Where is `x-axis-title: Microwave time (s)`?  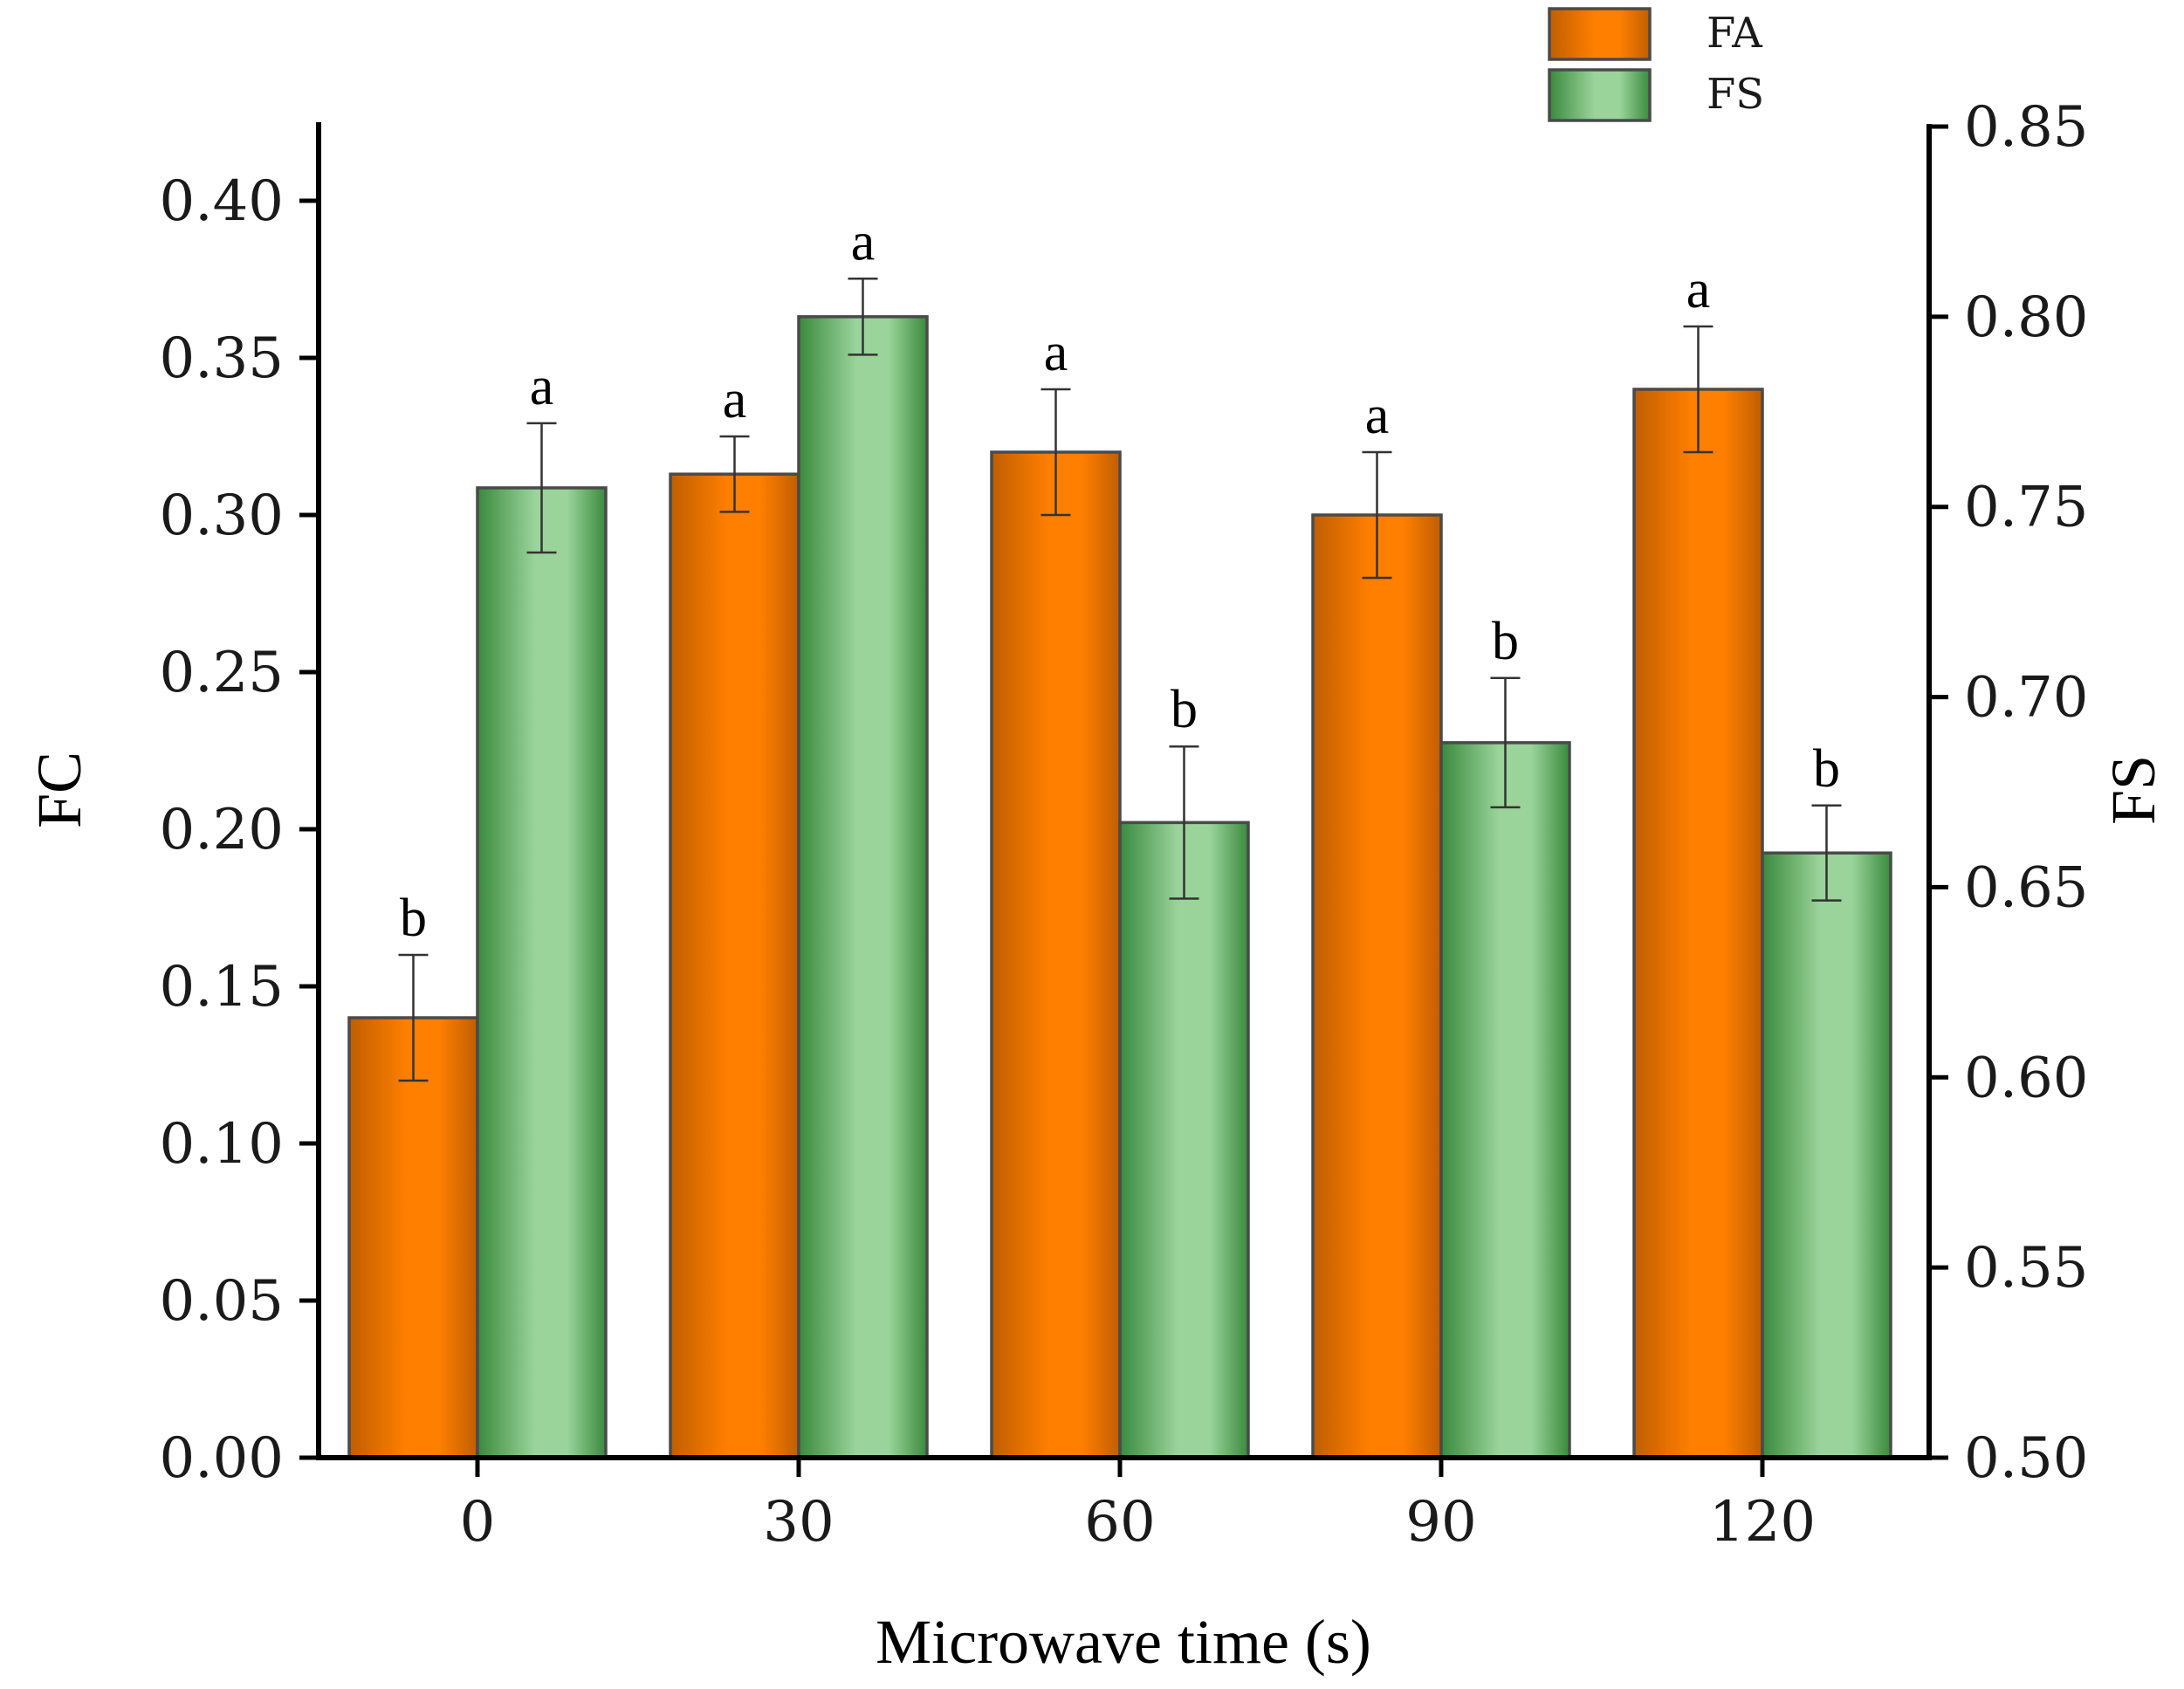
x-axis-title: Microwave time (s) is located at coordinates (1123, 1642).